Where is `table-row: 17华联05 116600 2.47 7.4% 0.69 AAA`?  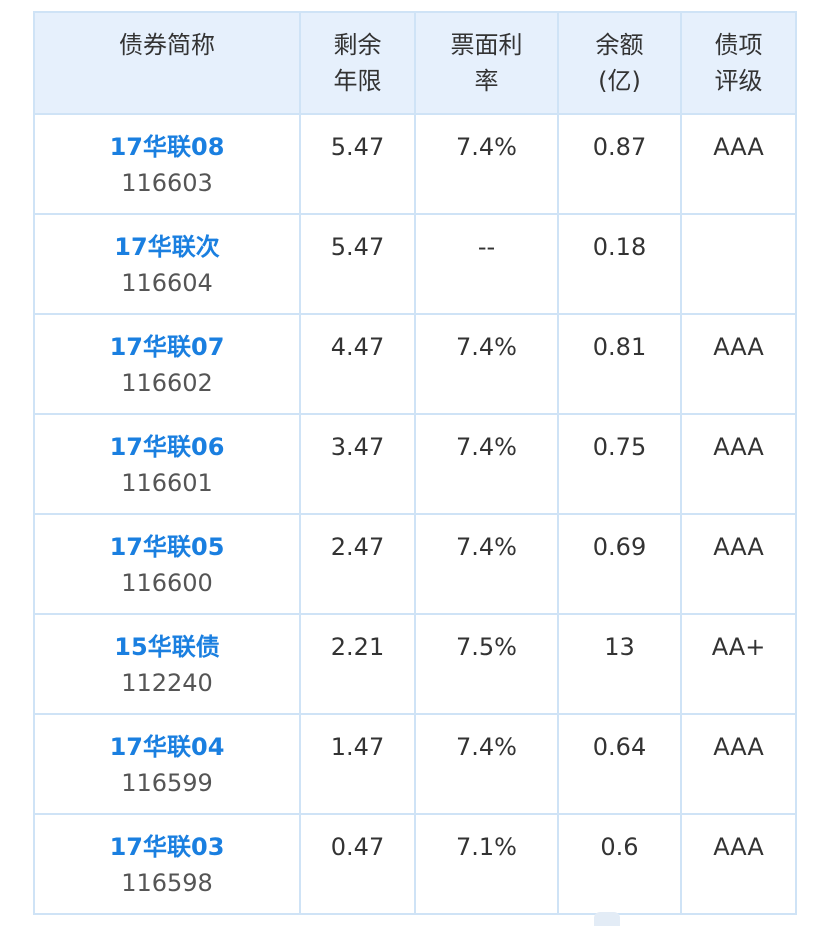 table-row: 17华联05 116600 2.47 7.4% 0.69 AAA is located at coordinates (415, 564).